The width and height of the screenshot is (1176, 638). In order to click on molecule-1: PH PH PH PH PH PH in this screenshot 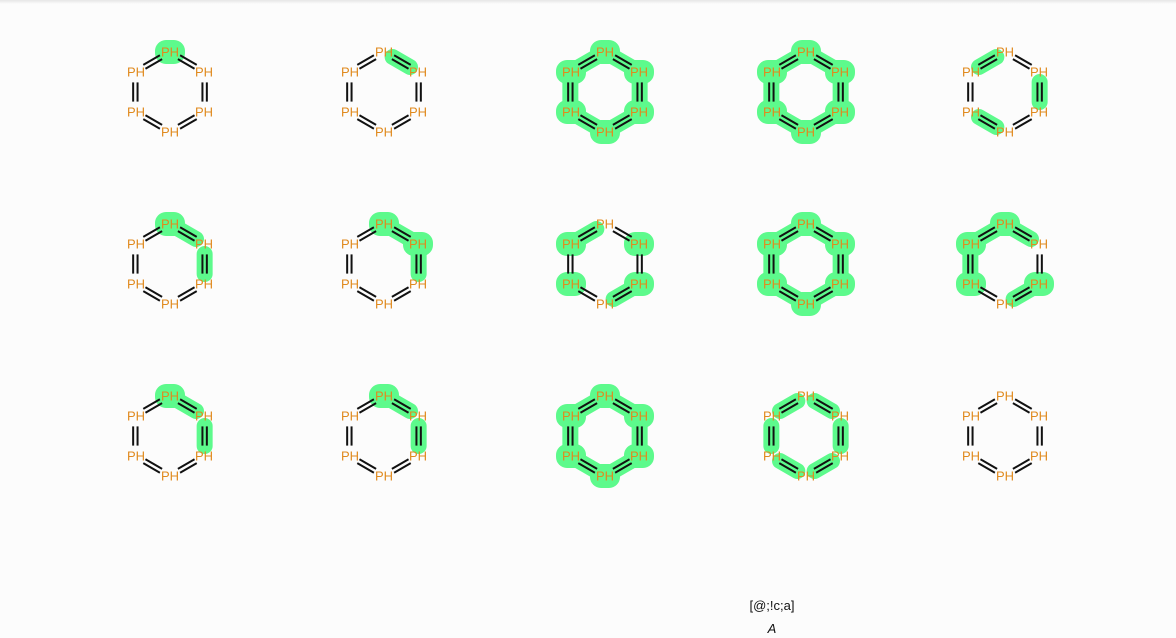, I will do `click(170, 90)`.